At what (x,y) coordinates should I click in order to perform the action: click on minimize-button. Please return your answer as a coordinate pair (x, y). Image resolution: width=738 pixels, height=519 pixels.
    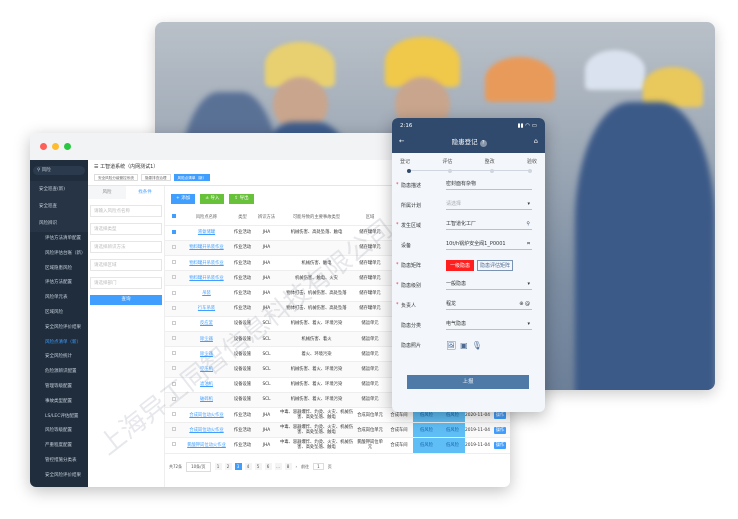
    Looking at the image, I should click on (55, 146).